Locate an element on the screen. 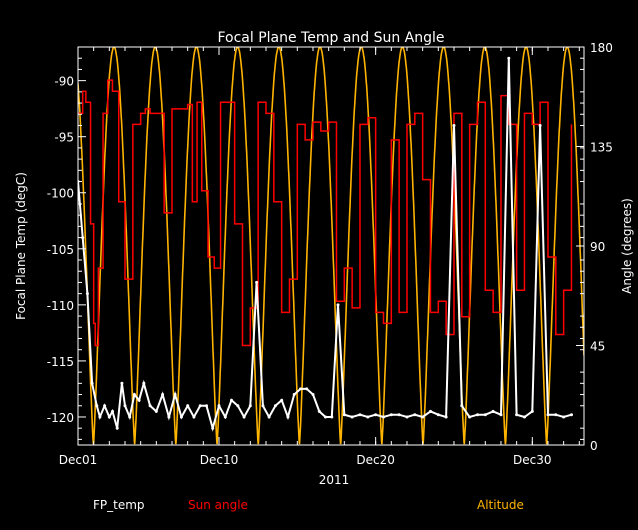 The height and width of the screenshot is (530, 638). y2-axis-label: Angle (degrees) is located at coordinates (627, 246).